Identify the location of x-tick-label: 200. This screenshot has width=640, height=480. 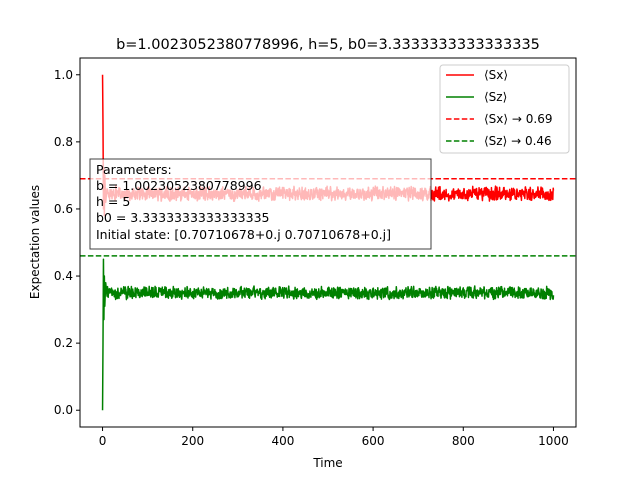
(192, 441).